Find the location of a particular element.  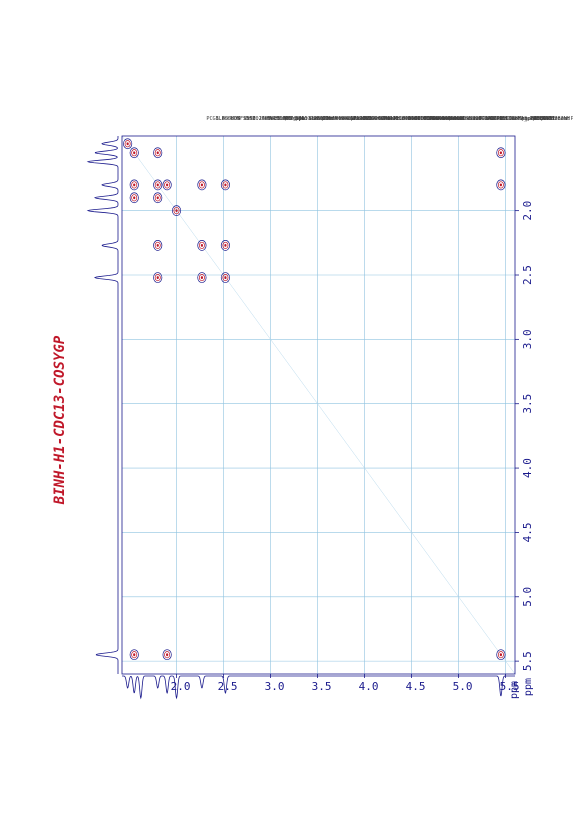

x-tick-label: 3.0 is located at coordinates (527, 339).